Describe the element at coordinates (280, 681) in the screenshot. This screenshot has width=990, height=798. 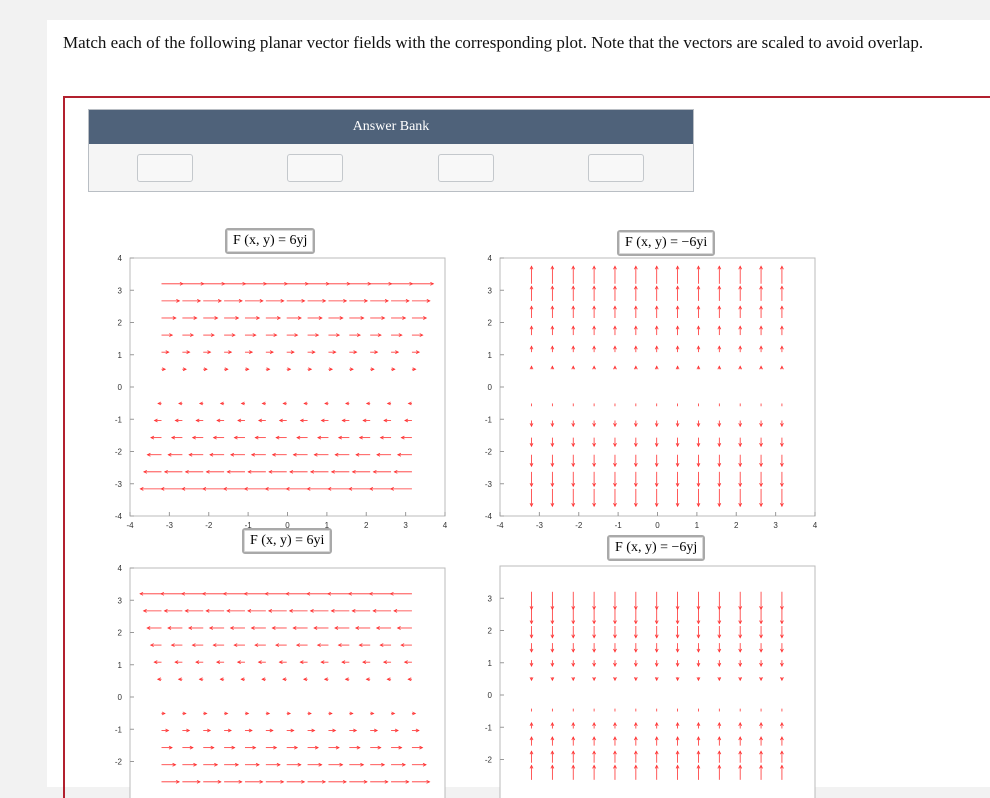
I see `vector-plot-svg: 4 3 2 1 0 -1 -2` at that location.